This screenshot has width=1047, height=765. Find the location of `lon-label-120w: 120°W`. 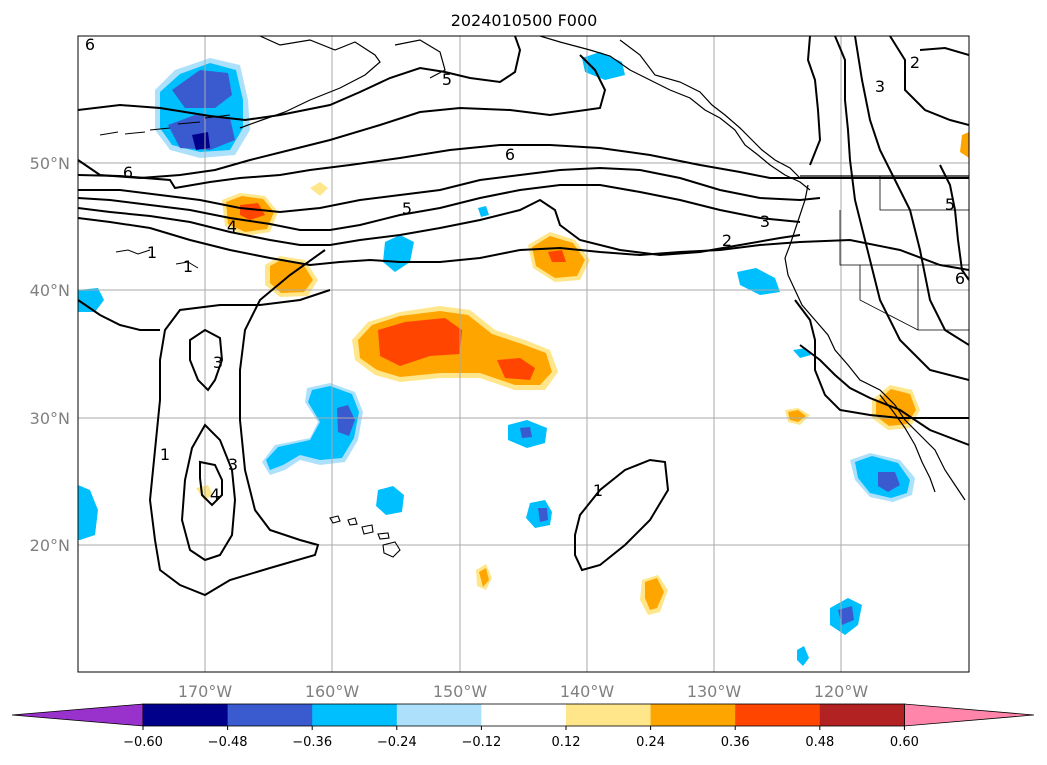

lon-label-120w: 120°W is located at coordinates (841, 691).